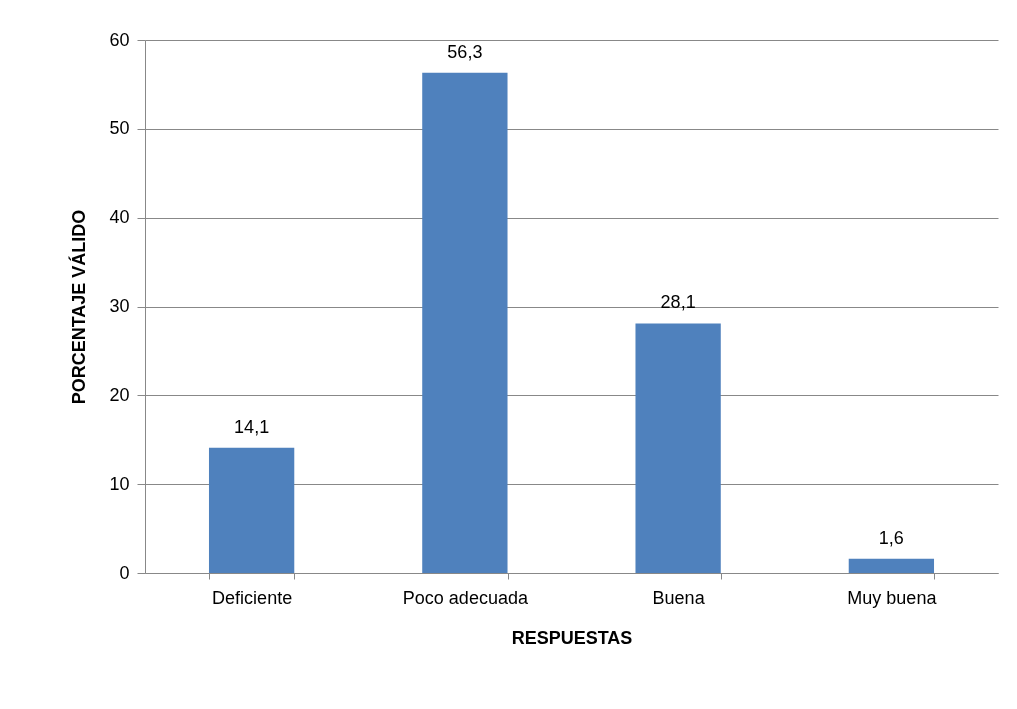 The height and width of the screenshot is (709, 1017). Describe the element at coordinates (465, 597) in the screenshot. I see `x-tick-label: Poco adecuada` at that location.